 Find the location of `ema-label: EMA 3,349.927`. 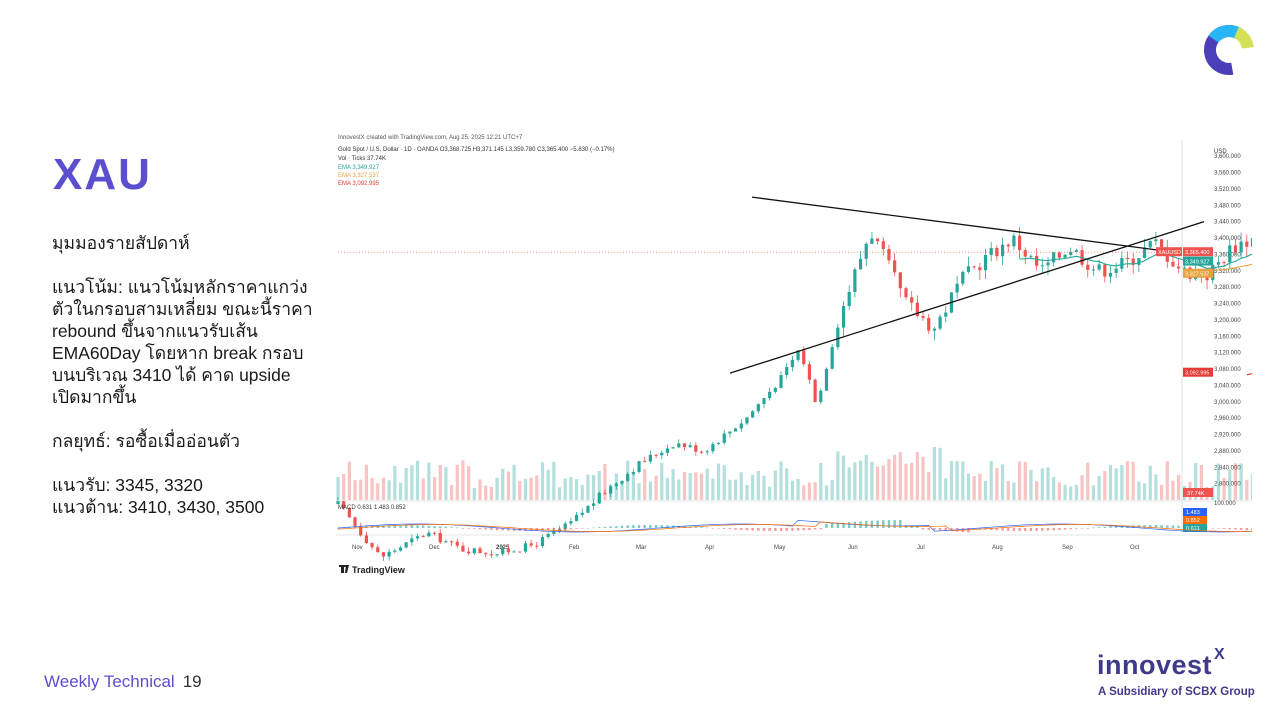

ema-label: EMA 3,349.927 is located at coordinates (359, 168).